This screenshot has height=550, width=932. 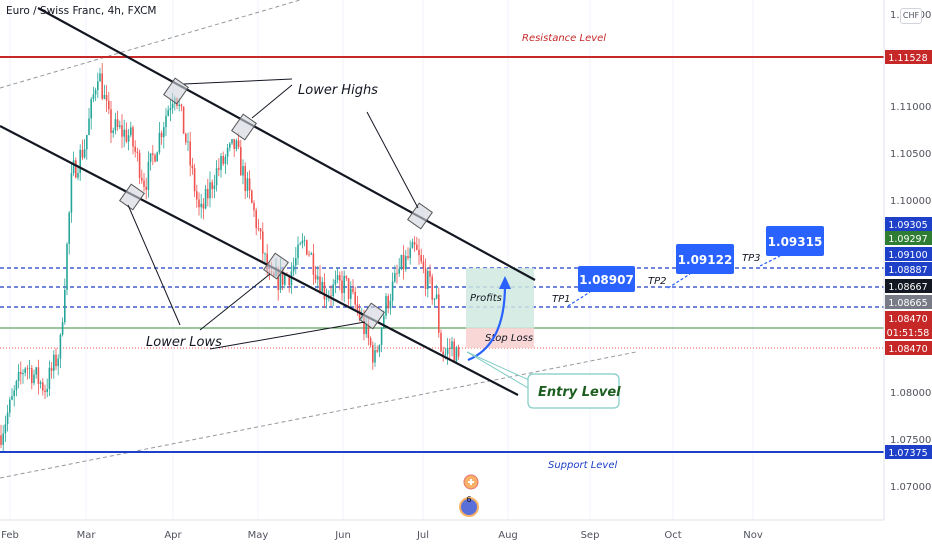 I want to click on tp1-value-box, so click(x=606, y=279).